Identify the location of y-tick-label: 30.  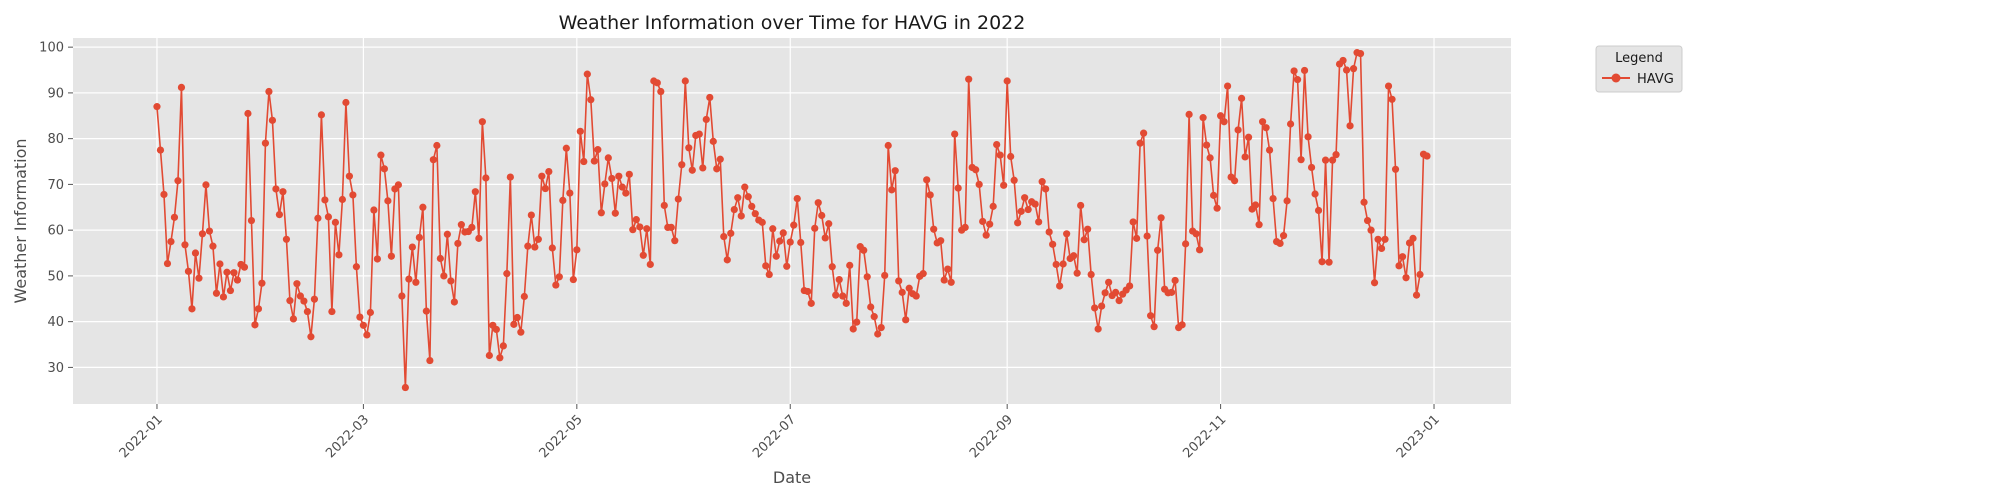
(55, 368).